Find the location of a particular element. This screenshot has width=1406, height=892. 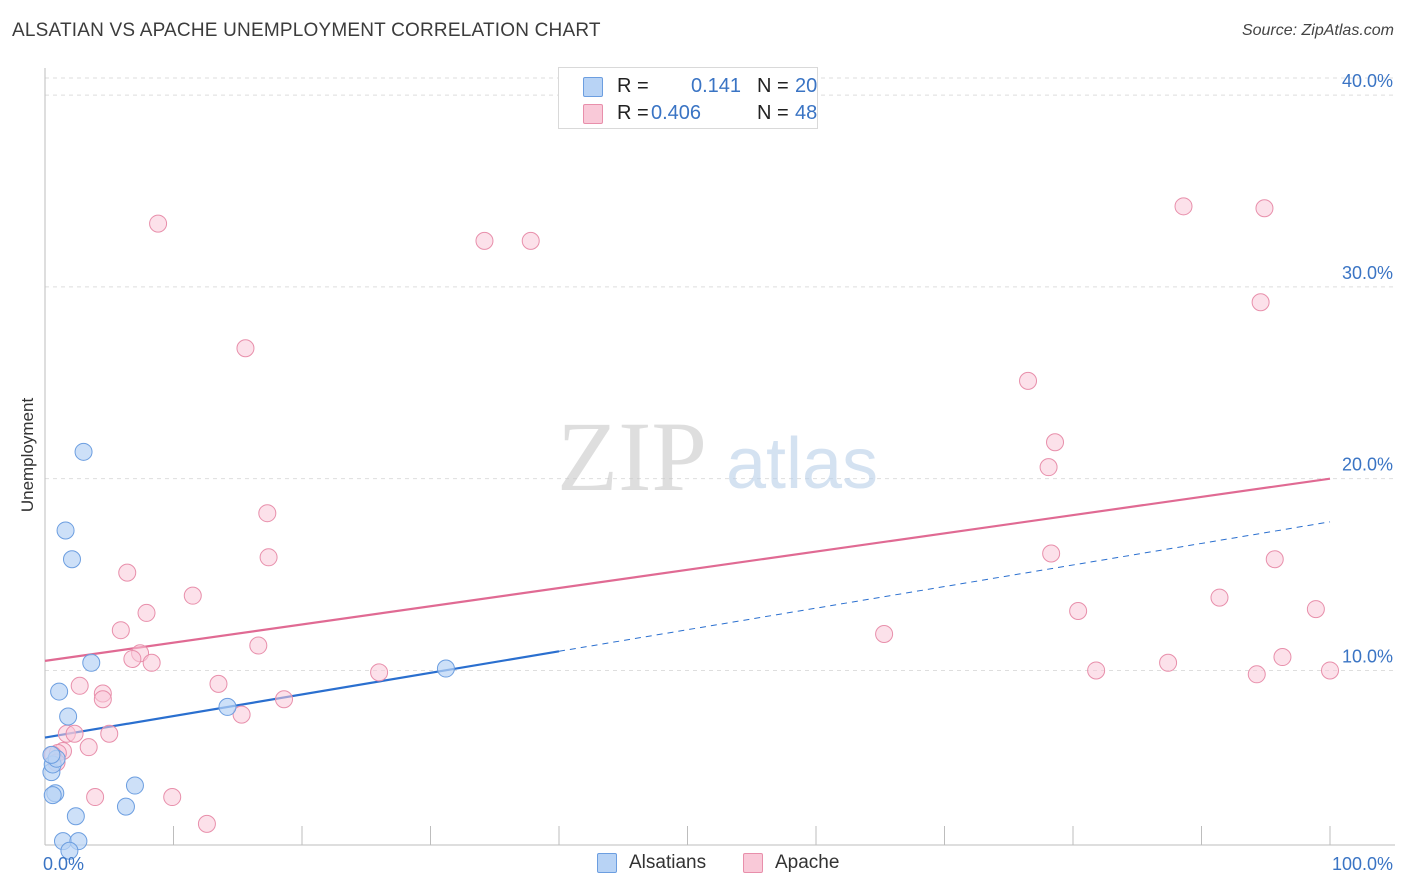

source-label: Source: ZipAtlas.com is located at coordinates (1317, 30).